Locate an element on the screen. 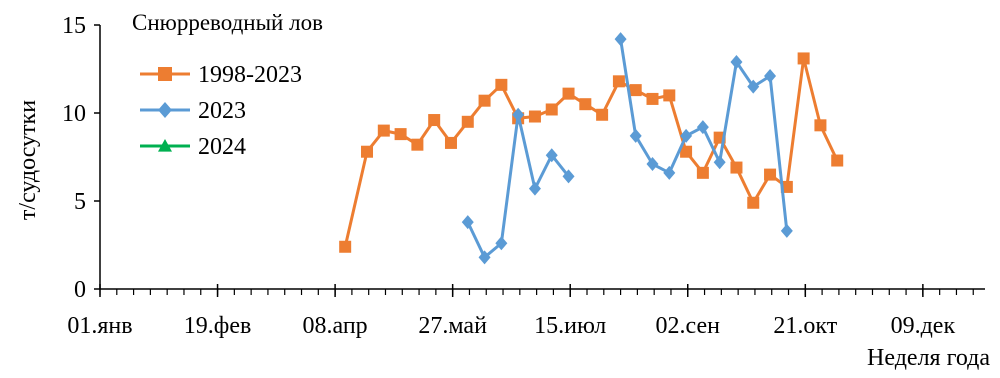 The width and height of the screenshot is (1000, 378). y-axis-ticks: 0 5 10 15 is located at coordinates (81, 158).